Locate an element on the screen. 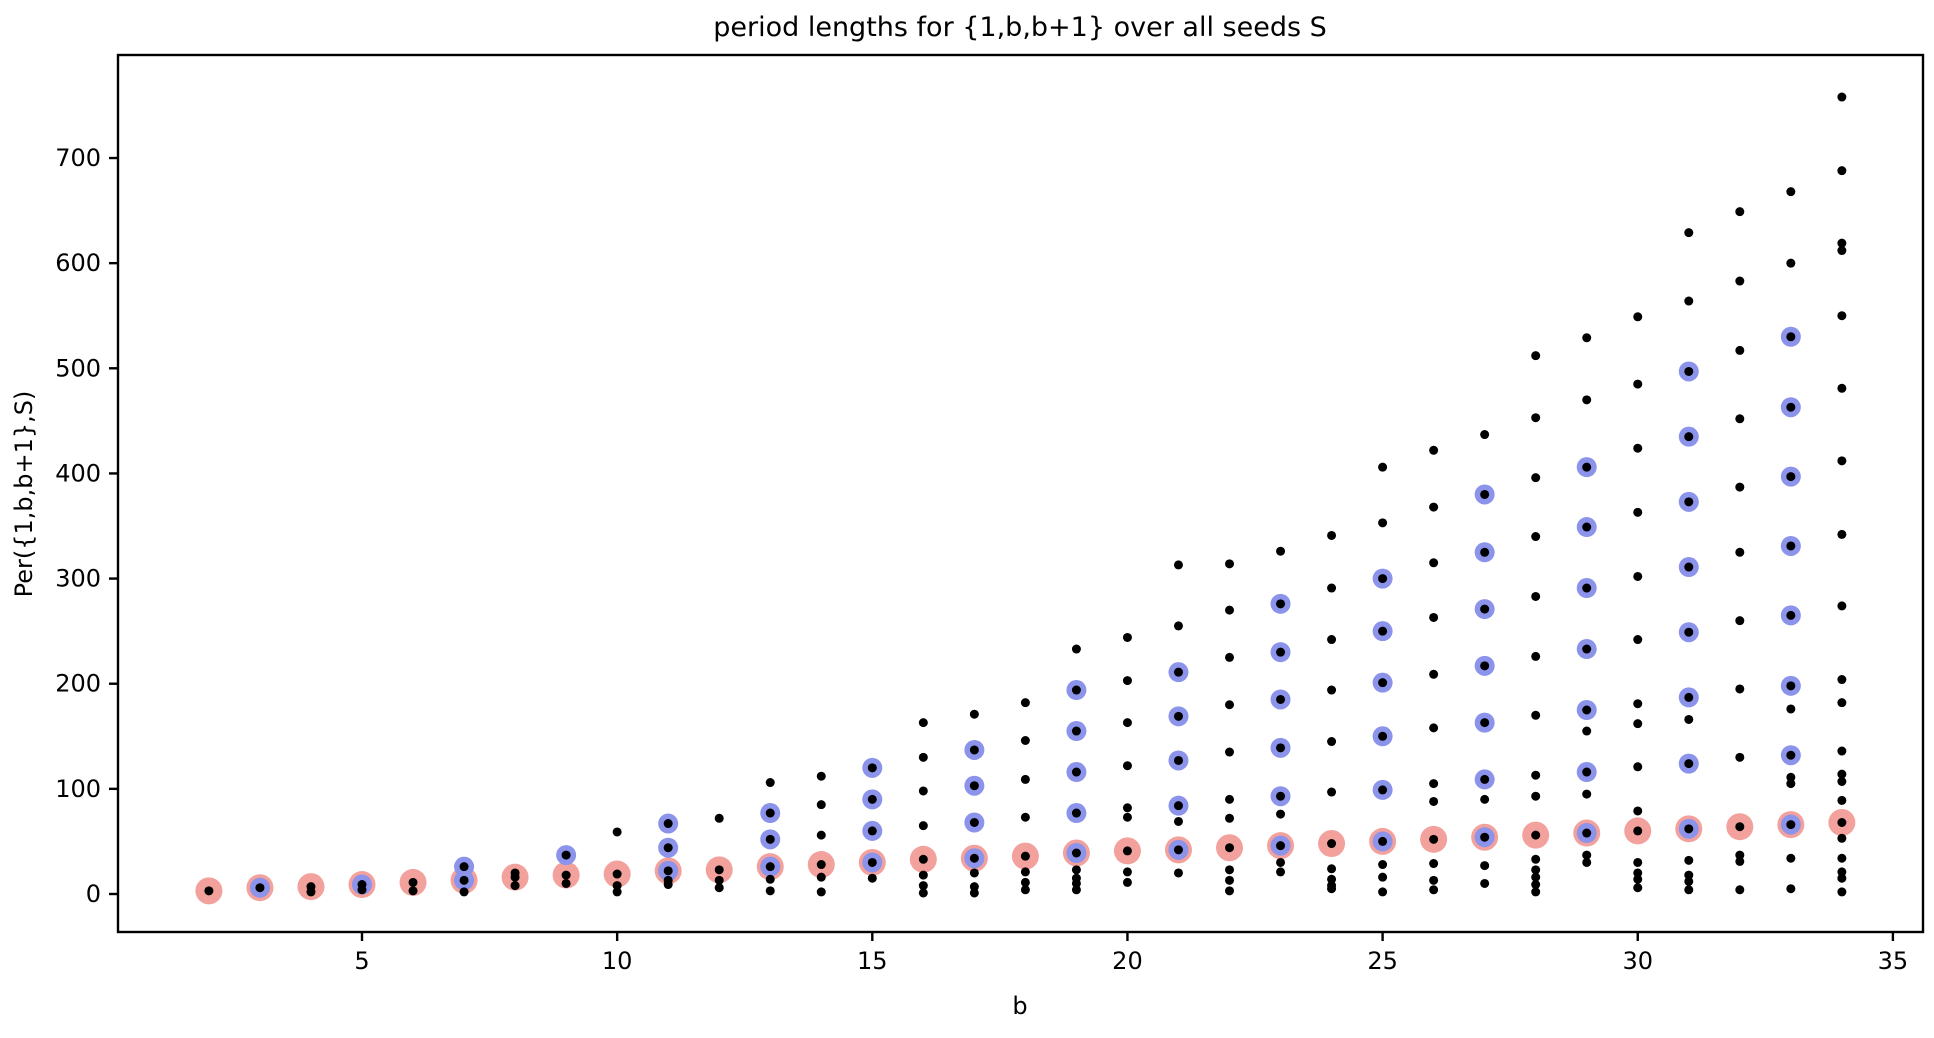  y-tick-label: 100 is located at coordinates (78, 789).